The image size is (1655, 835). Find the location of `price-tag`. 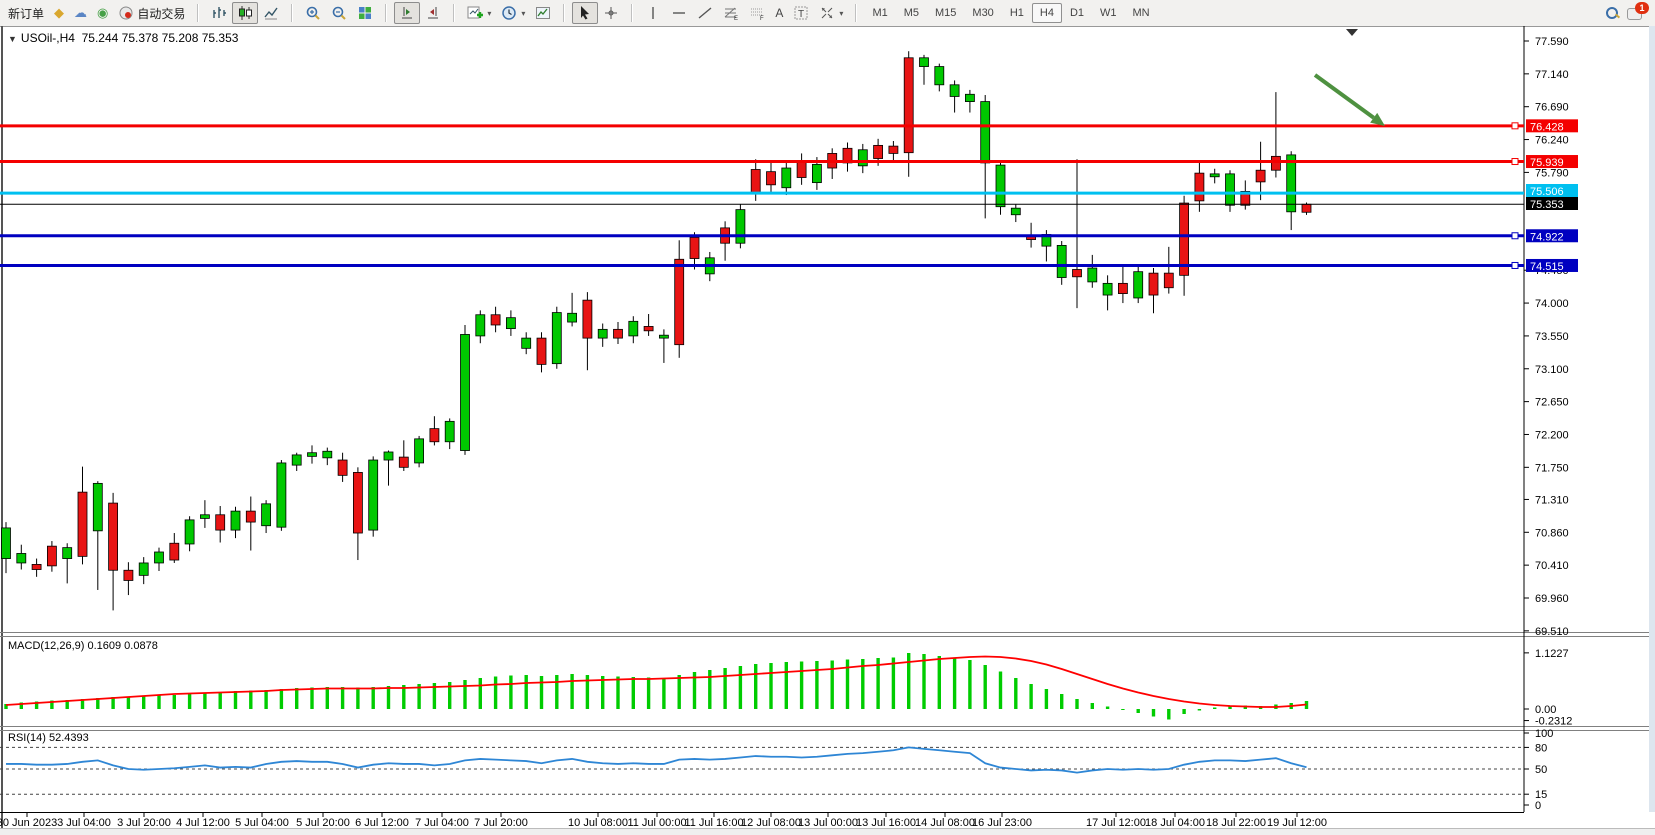

price-tag is located at coordinates (1552, 126).